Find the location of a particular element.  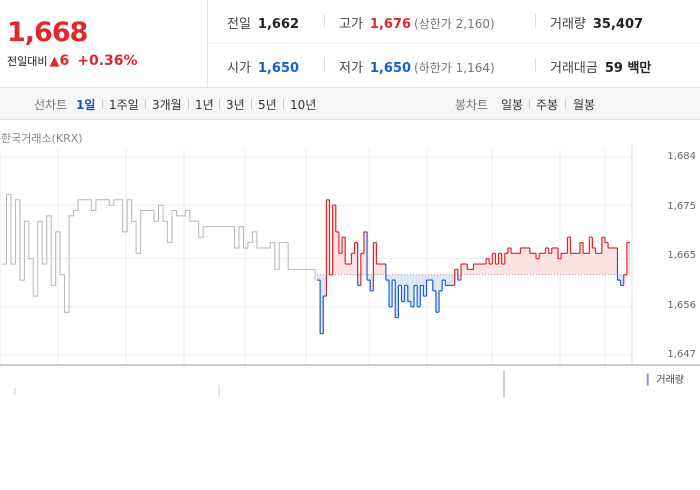

volume-legend: ▎ 거래량 is located at coordinates (665, 380).